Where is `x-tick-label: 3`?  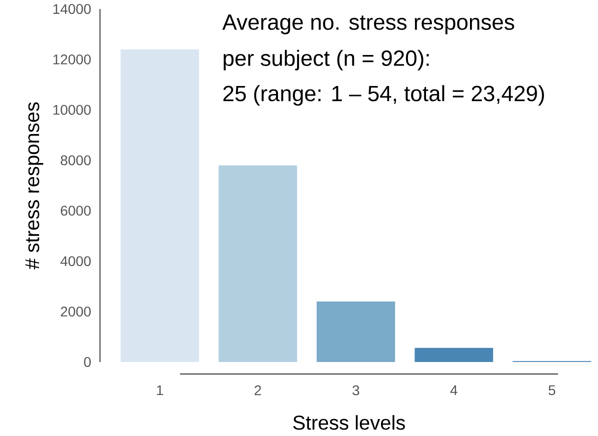
x-tick-label: 3 is located at coordinates (356, 390).